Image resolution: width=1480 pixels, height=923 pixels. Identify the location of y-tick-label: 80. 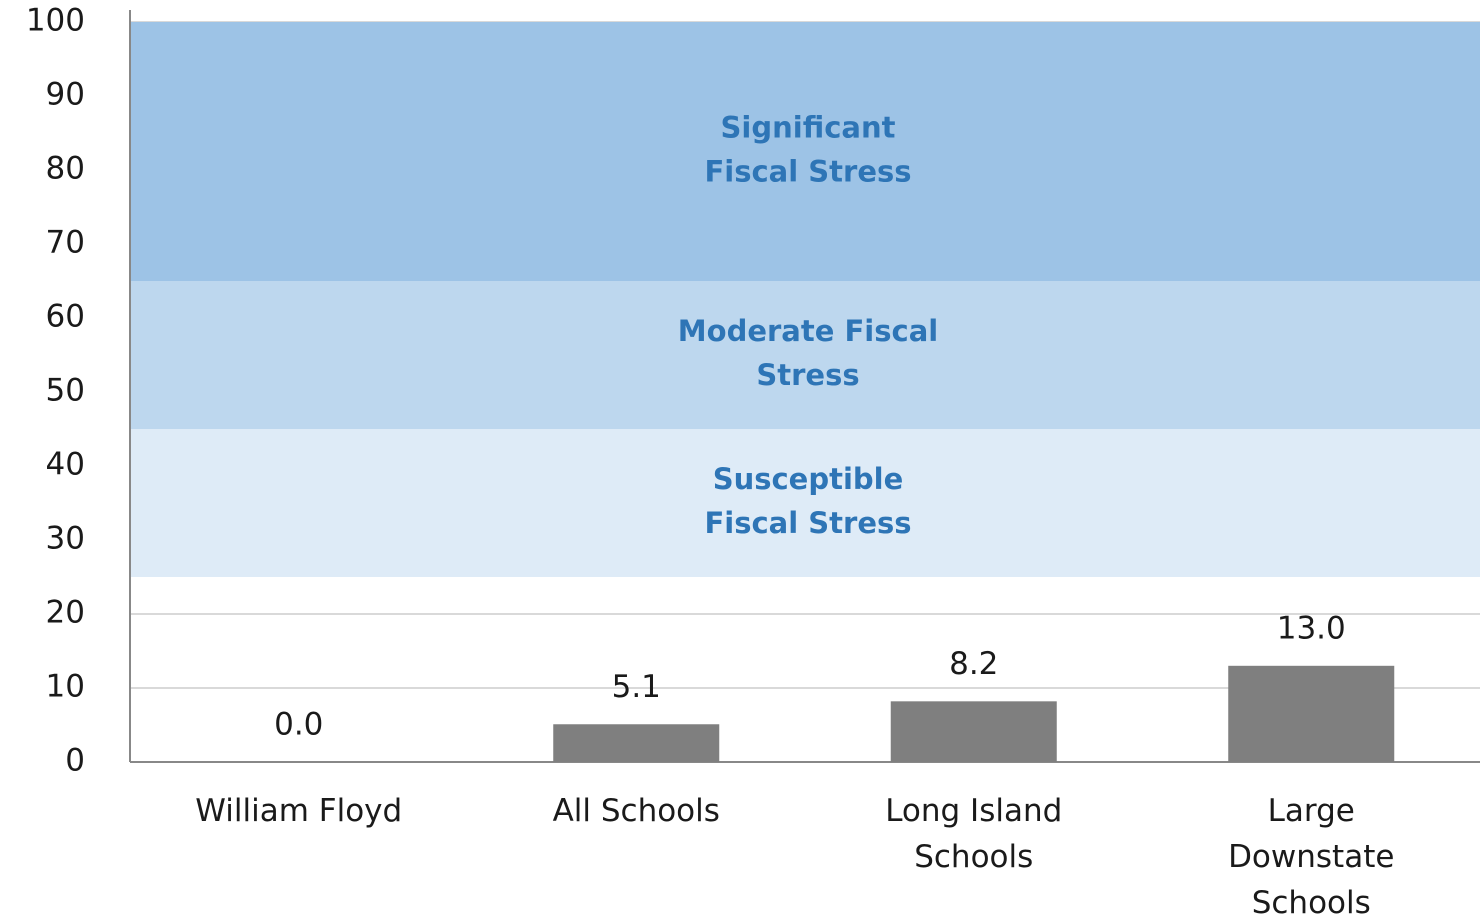
(65, 169).